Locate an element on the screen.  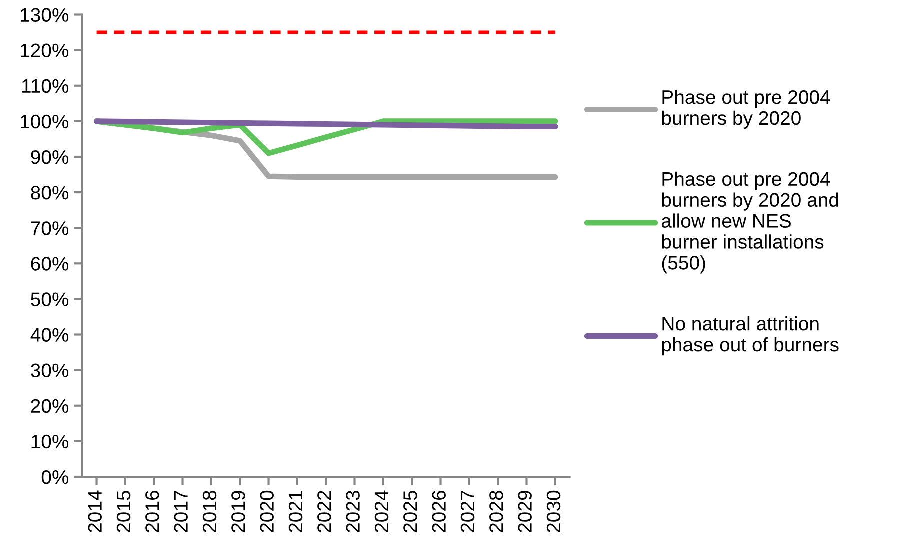
y-tick-label: 30% is located at coordinates (50, 371).